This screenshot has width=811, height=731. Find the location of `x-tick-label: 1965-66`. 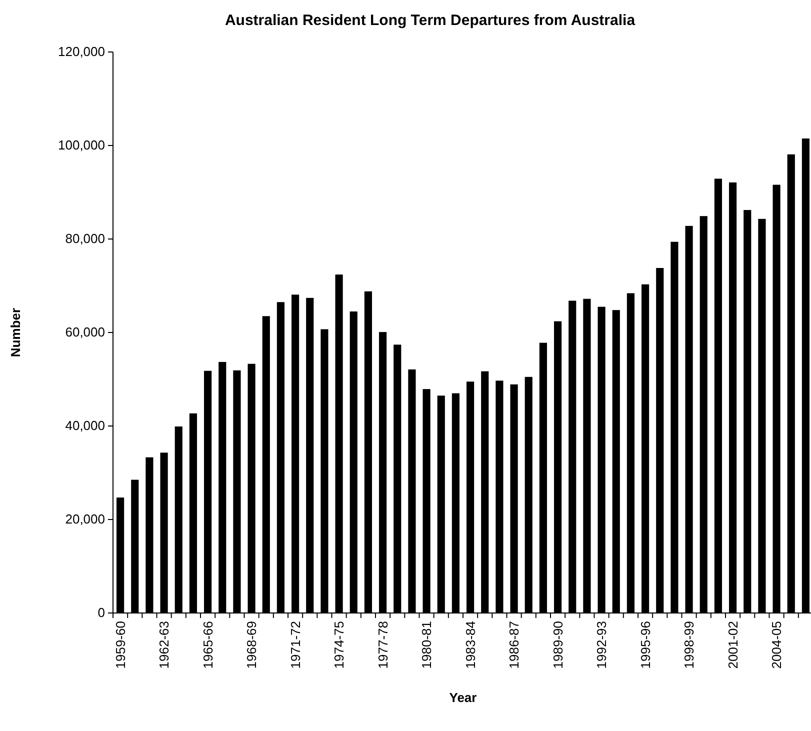

x-tick-label: 1965-66 is located at coordinates (208, 645).